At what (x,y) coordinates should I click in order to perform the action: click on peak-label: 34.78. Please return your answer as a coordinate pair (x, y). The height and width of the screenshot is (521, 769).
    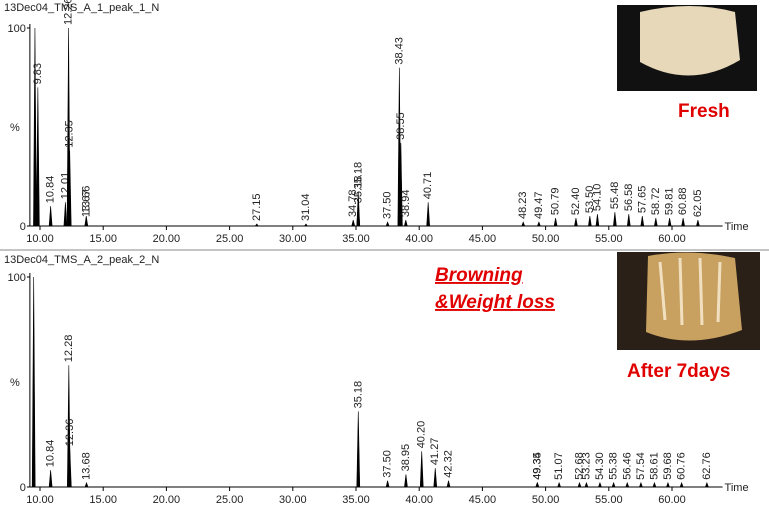
    Looking at the image, I should click on (353, 204).